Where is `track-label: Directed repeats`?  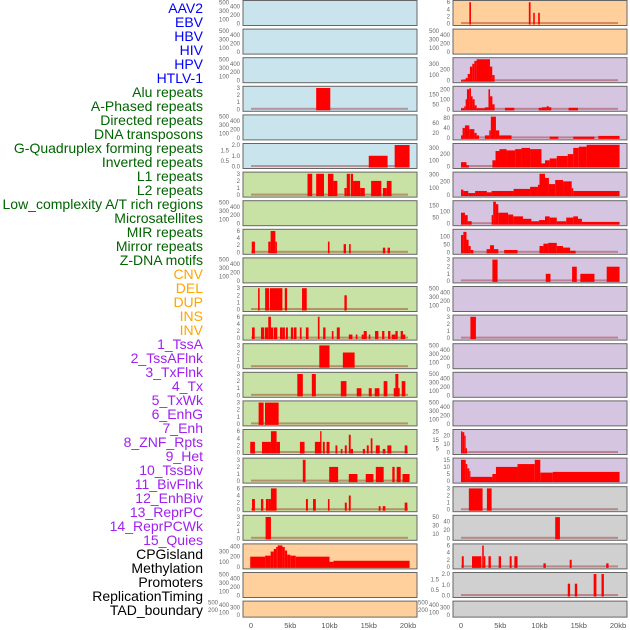 track-label: Directed repeats is located at coordinates (151, 120).